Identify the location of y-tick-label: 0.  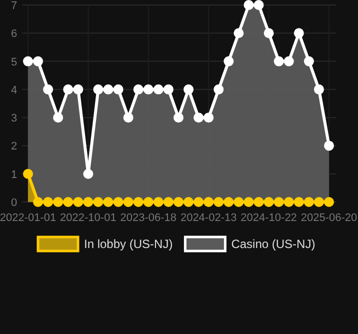
(14, 203).